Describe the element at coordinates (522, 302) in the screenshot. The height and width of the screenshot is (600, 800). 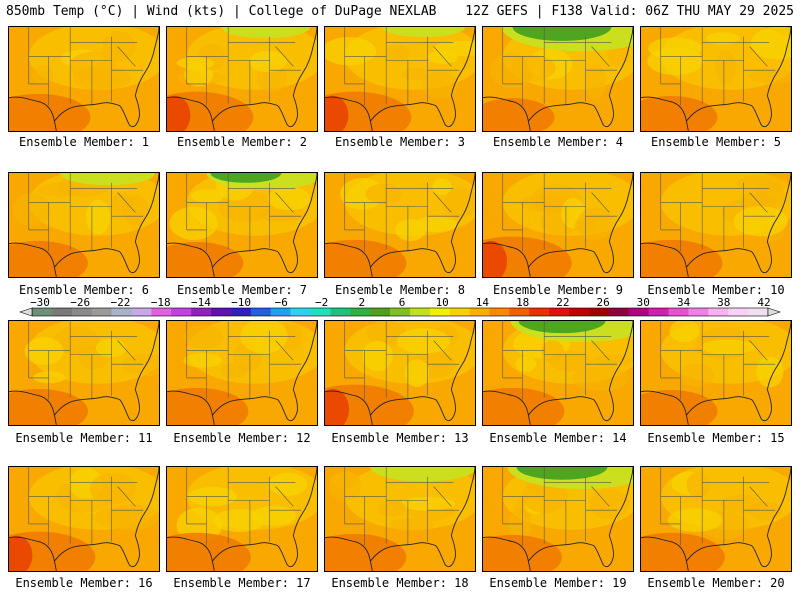
I see `colorbar-tick-label: 18` at that location.